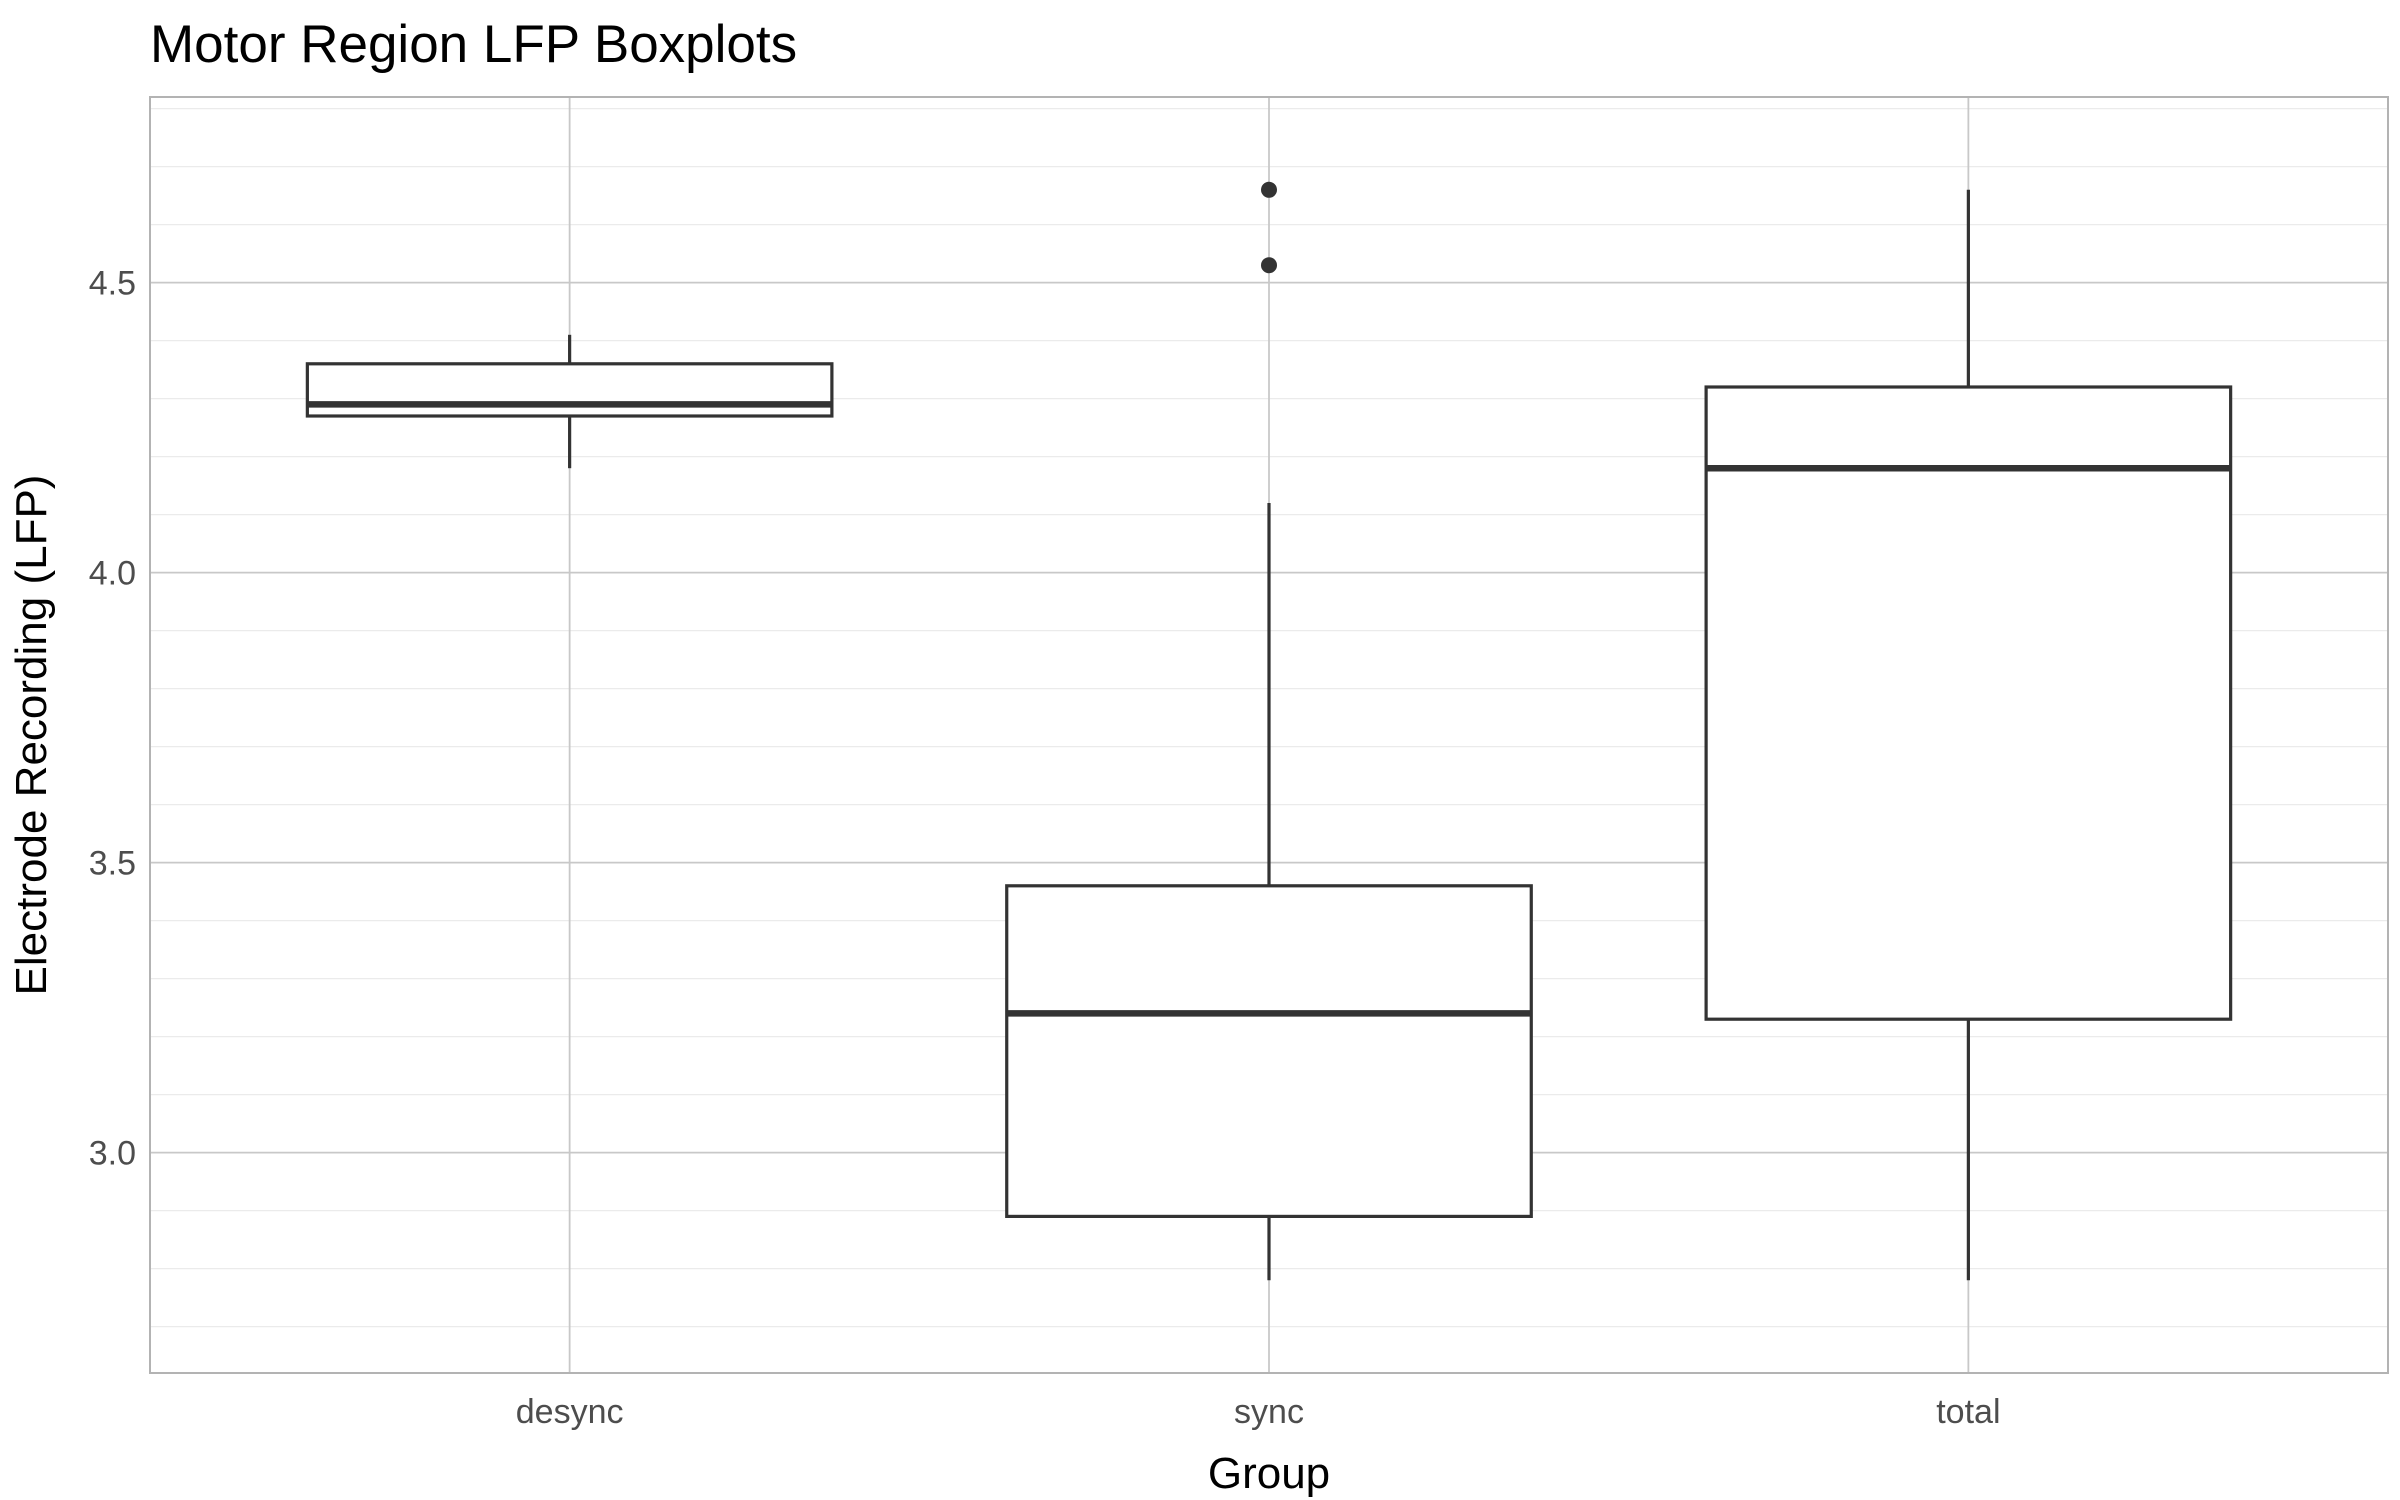 This screenshot has height=1500, width=2400. I want to click on y-tick-label: 4.5, so click(112, 284).